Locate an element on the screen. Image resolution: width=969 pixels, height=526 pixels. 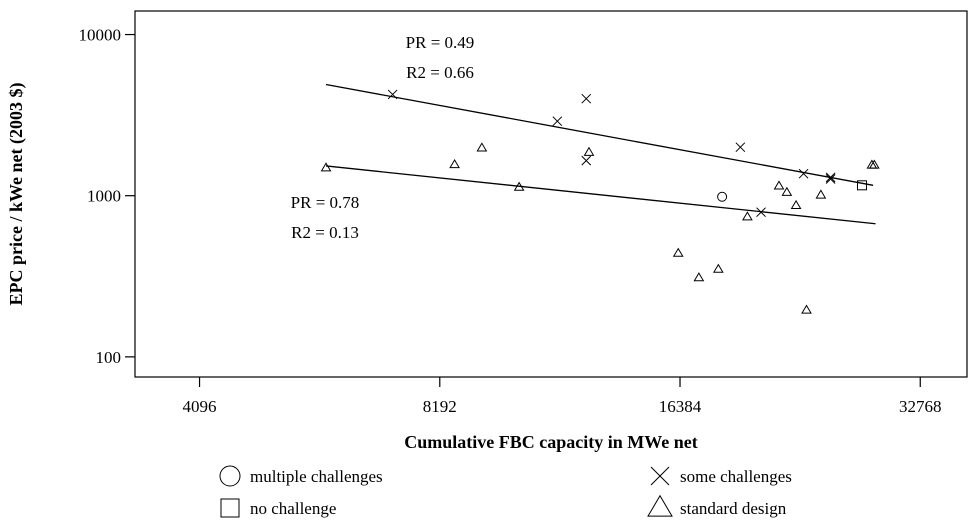
legend-label: no challenge is located at coordinates (293, 508).